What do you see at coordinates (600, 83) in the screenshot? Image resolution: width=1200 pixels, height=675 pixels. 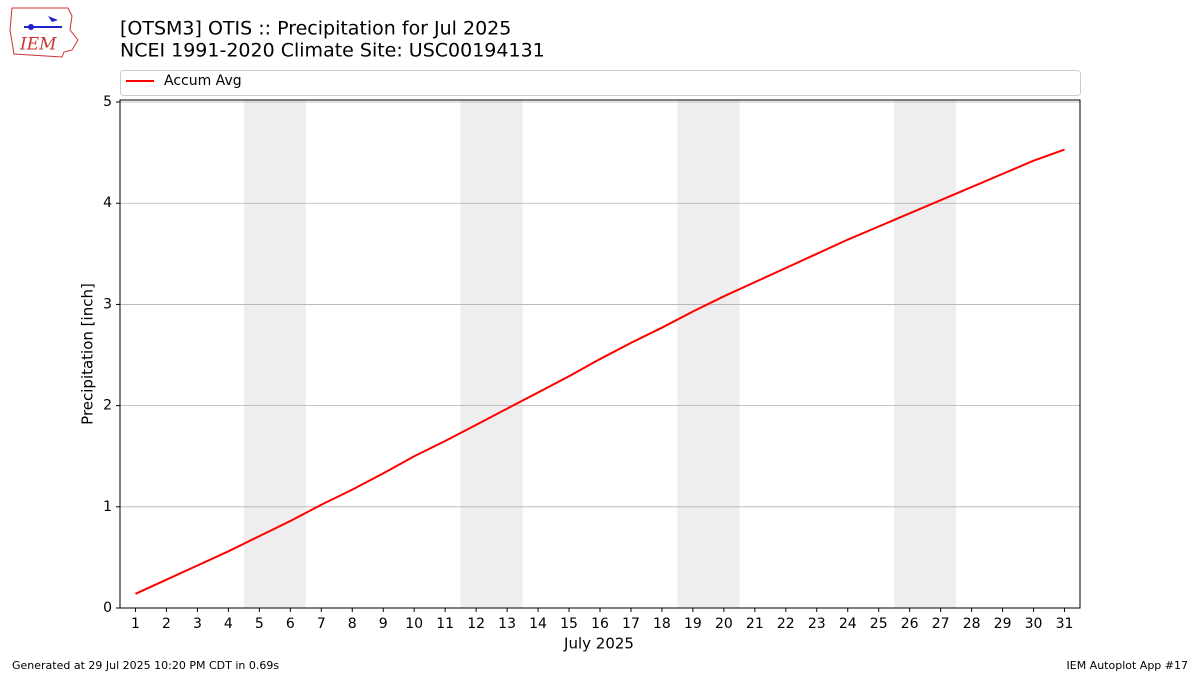 I see `legend-box` at bounding box center [600, 83].